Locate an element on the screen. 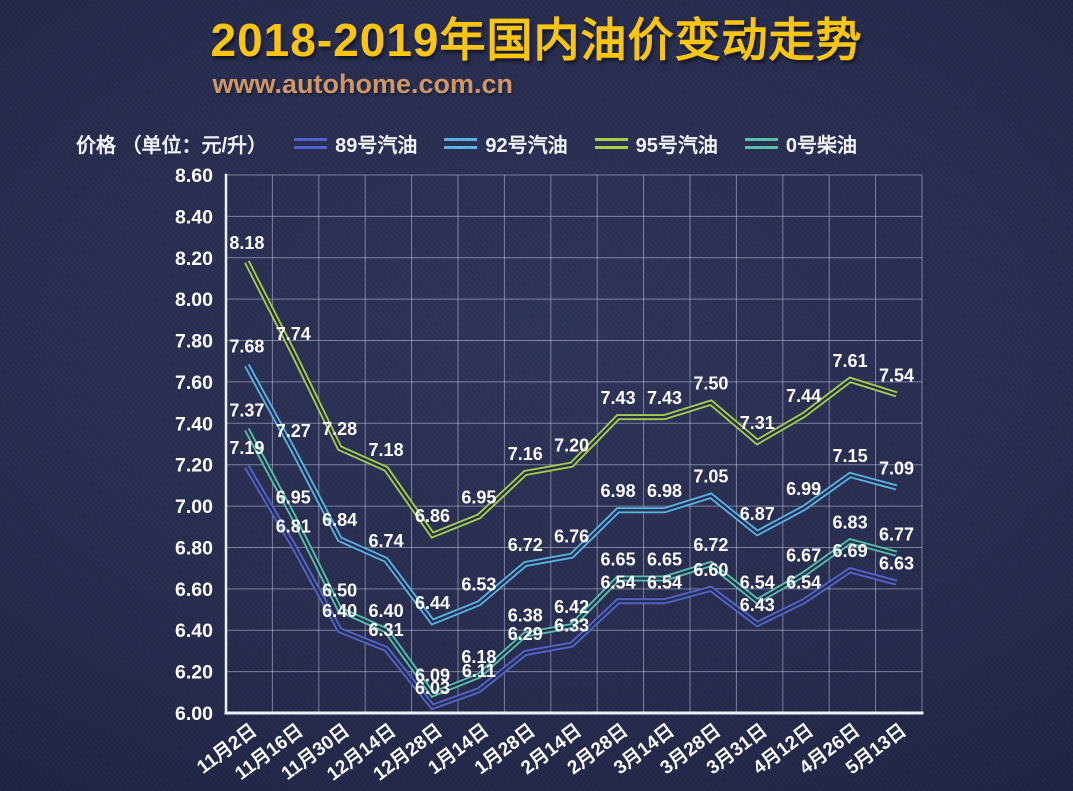 Image resolution: width=1073 pixels, height=791 pixels. svg-text: 7.15 is located at coordinates (850, 456).